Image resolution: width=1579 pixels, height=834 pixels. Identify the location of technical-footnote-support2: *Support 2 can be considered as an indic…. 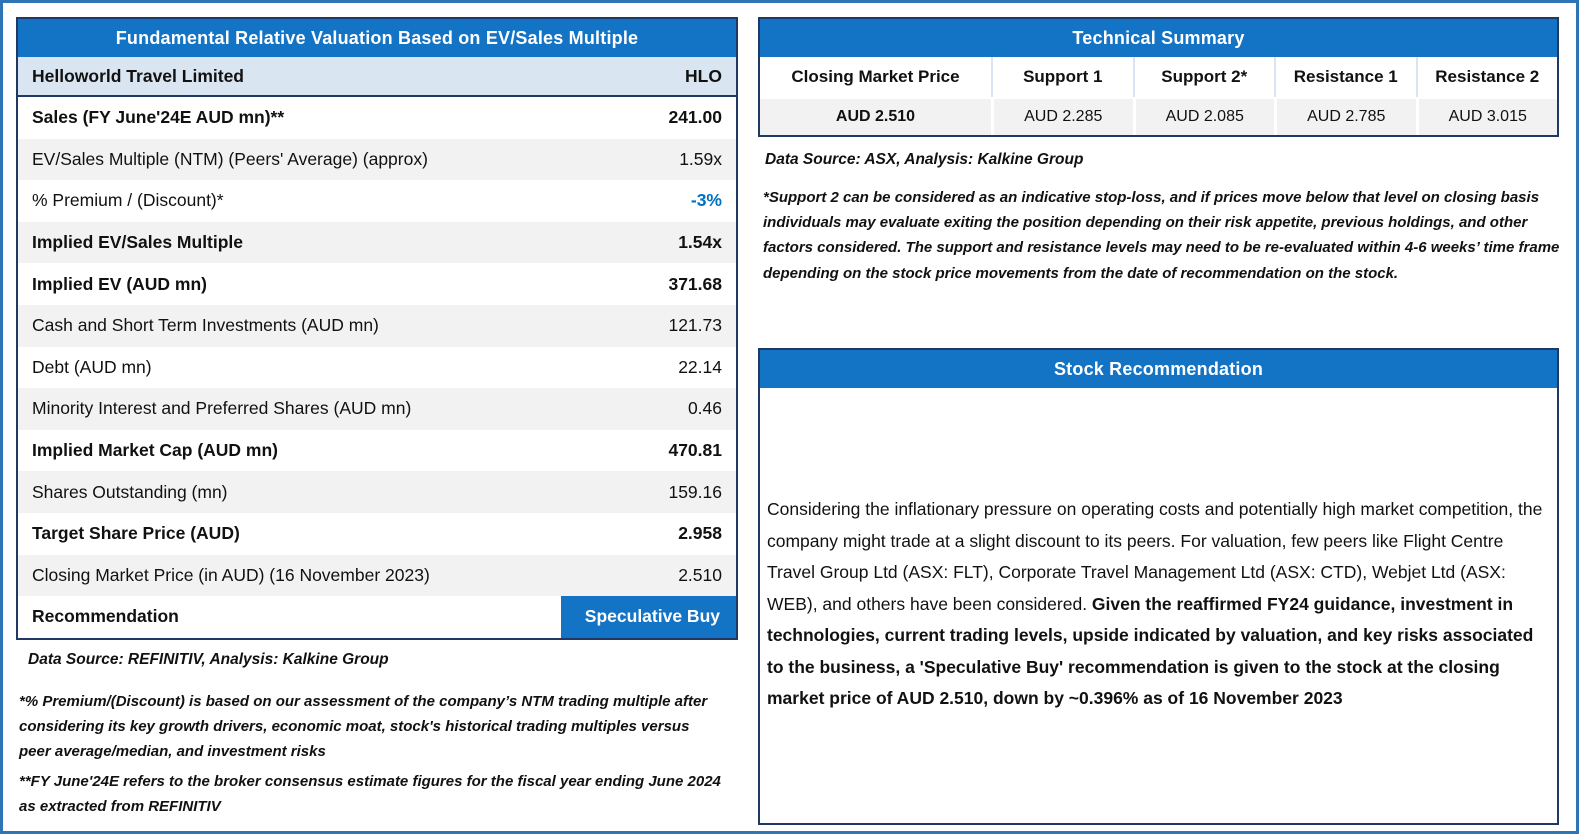
(1161, 235).